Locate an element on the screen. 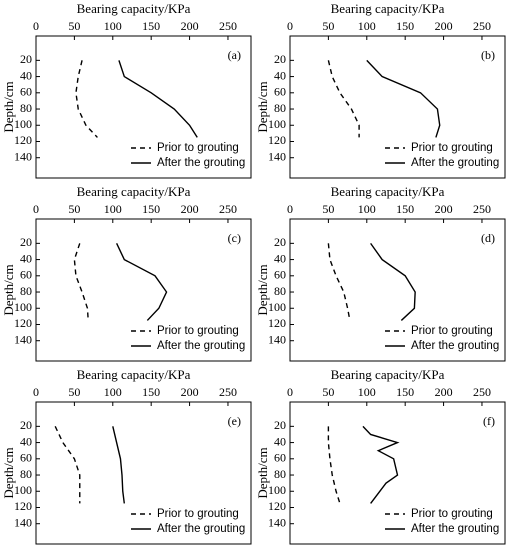 This screenshot has height=550, width=514. panel-label: (e) is located at coordinates (234, 421).